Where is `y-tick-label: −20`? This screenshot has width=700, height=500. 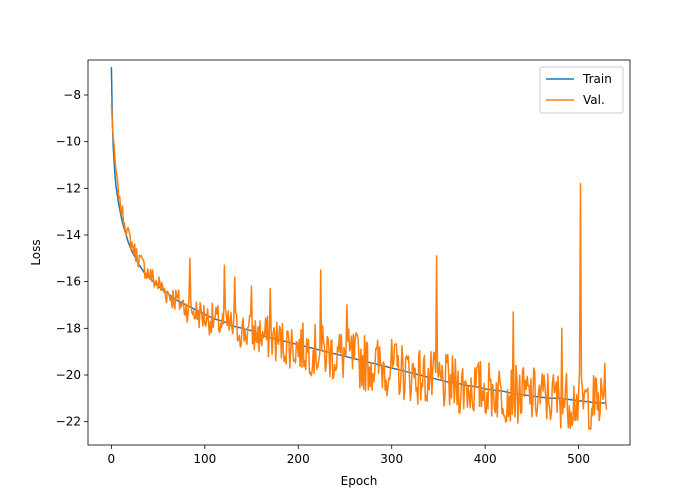 y-tick-label: −20 is located at coordinates (68, 375).